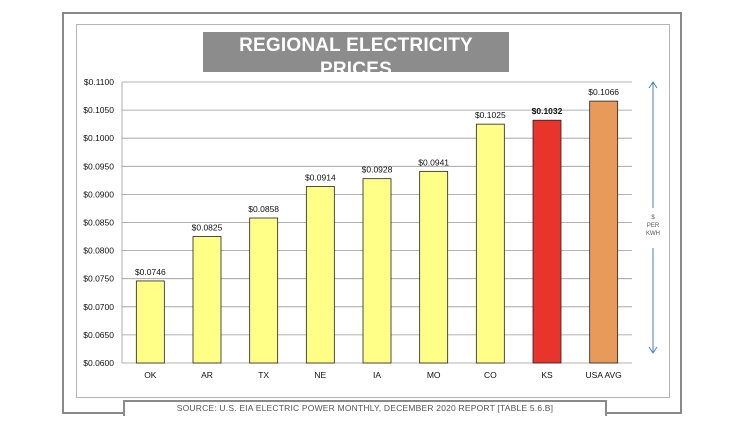 This screenshot has width=750, height=430. I want to click on y-tick-label: $0.0650, so click(98, 335).